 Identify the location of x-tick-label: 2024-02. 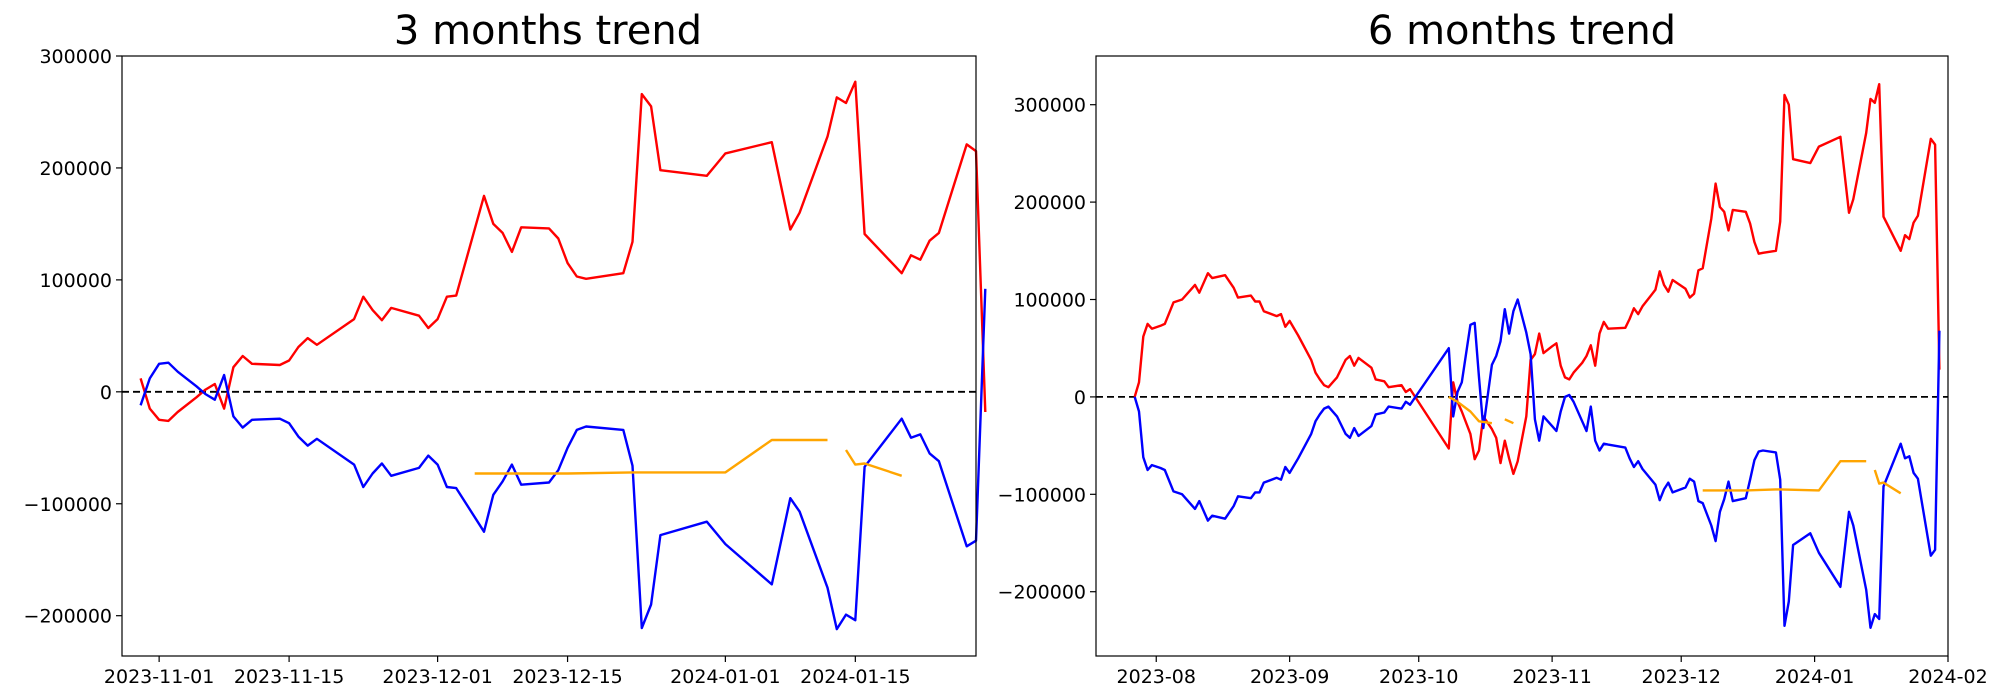
(1947, 677).